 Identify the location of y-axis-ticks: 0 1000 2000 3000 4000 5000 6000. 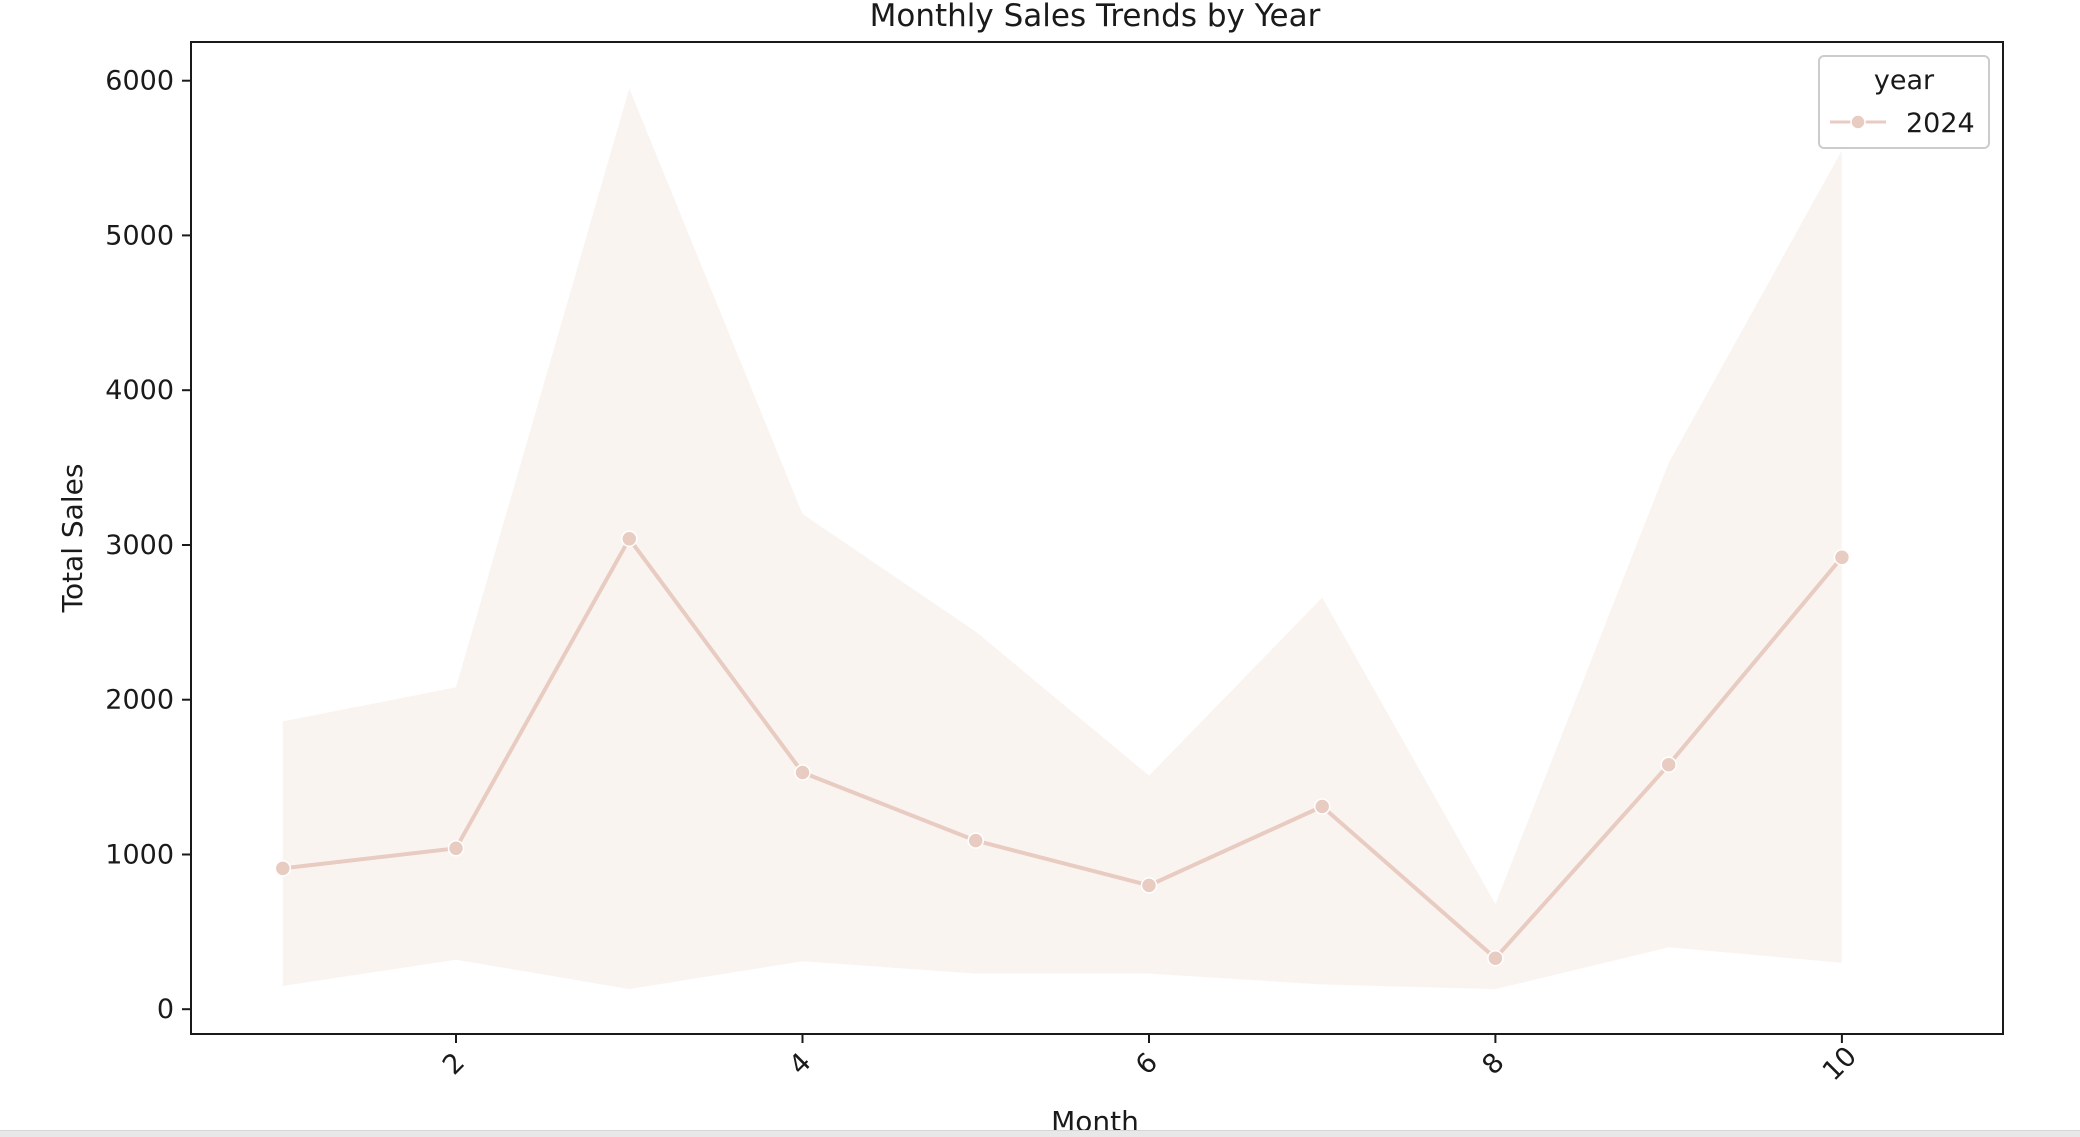
(148, 545).